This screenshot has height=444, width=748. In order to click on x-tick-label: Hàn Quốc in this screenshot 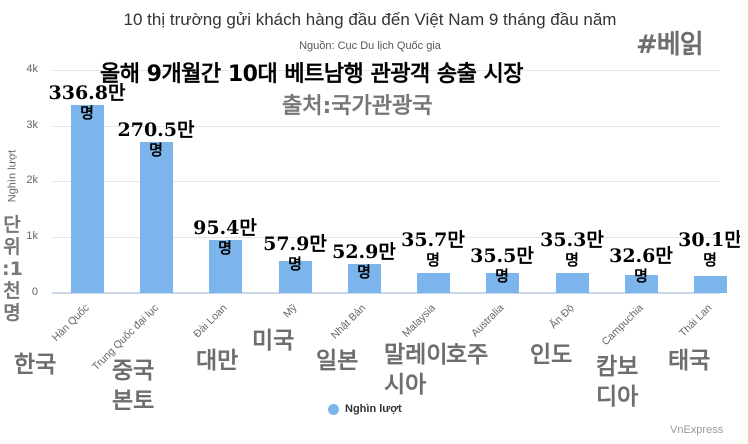, I will do `click(70, 323)`.